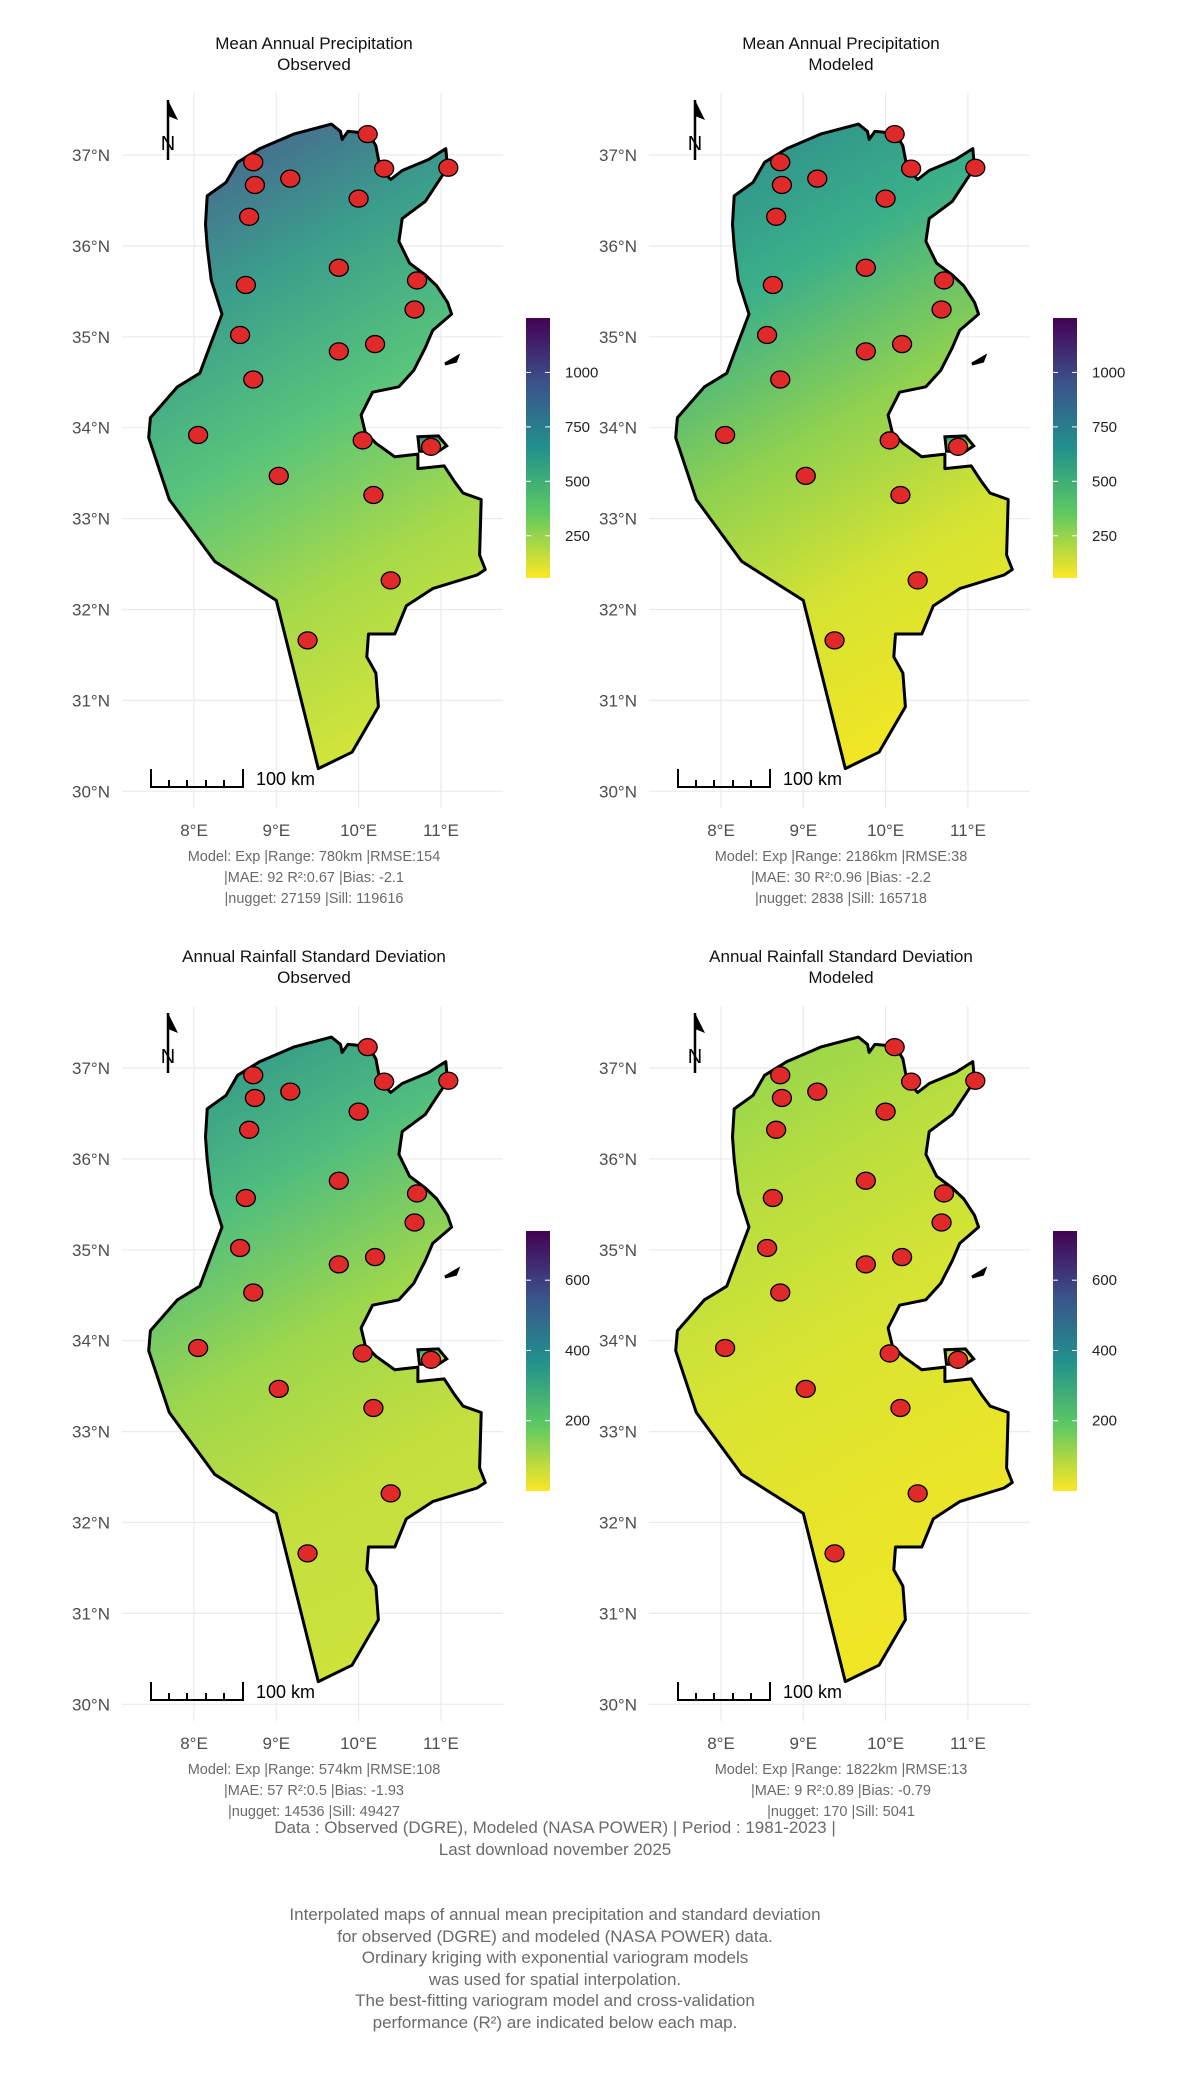 Image resolution: width=1179 pixels, height=2084 pixels. Describe the element at coordinates (968, 1743) in the screenshot. I see `lon-tick-label: 11°E` at that location.